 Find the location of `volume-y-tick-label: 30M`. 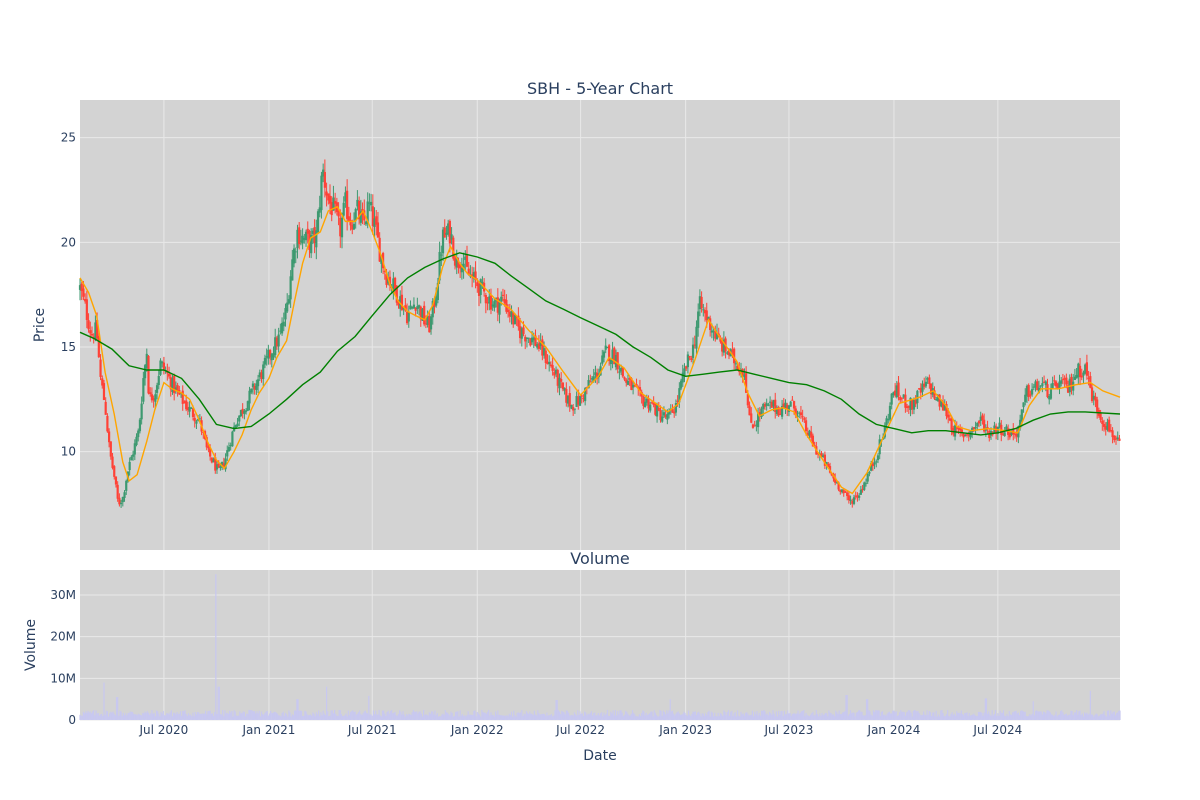

volume-y-tick-label: 30M is located at coordinates (63, 595).